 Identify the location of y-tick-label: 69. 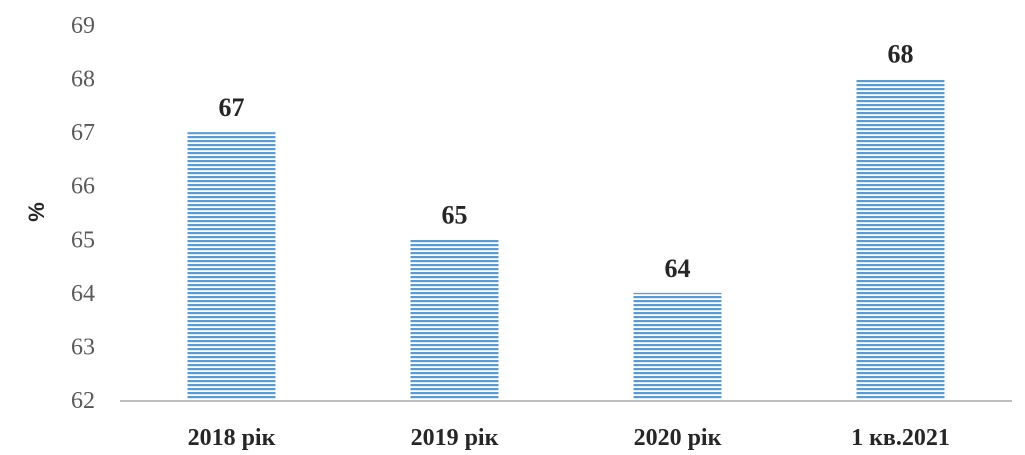
(83, 26).